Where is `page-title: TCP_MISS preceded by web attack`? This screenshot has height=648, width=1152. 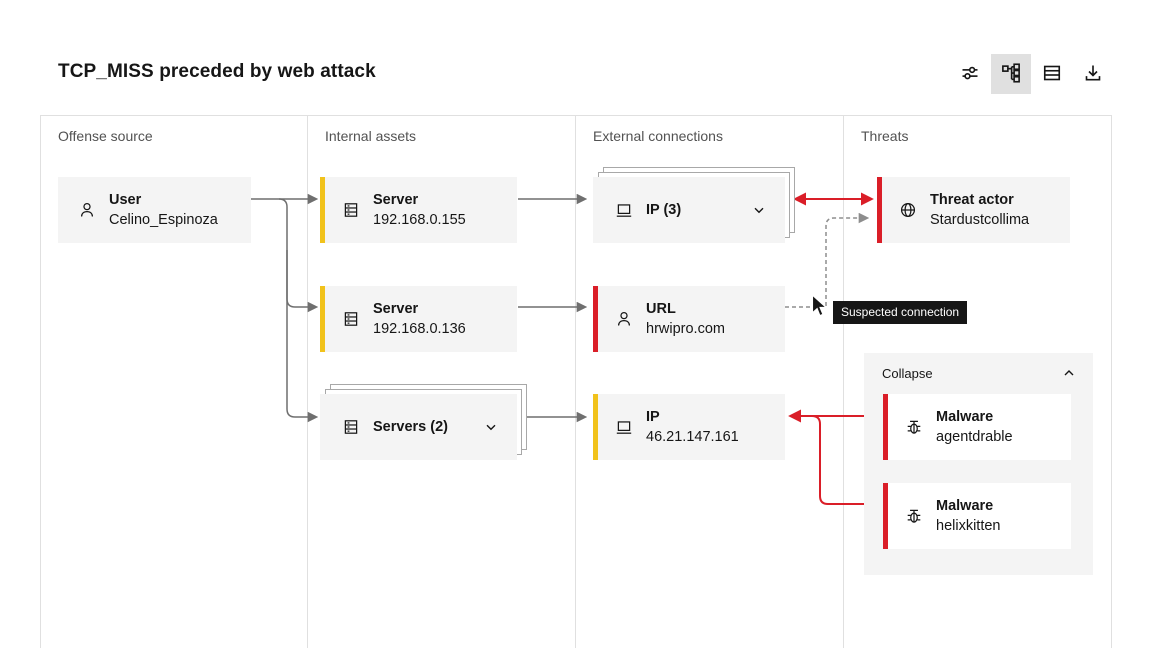 page-title: TCP_MISS preceded by web attack is located at coordinates (217, 71).